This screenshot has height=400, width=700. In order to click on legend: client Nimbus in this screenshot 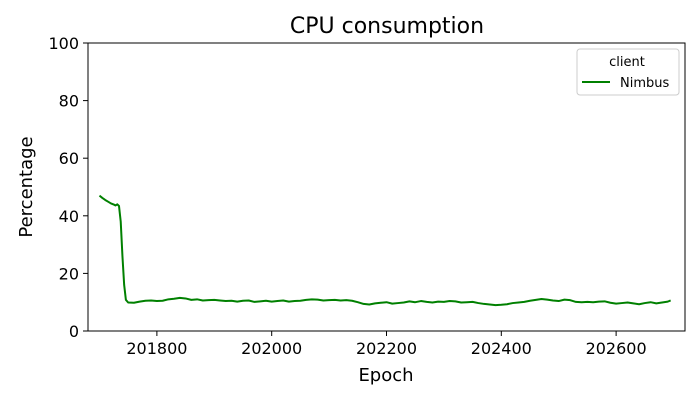, I will do `click(628, 72)`.